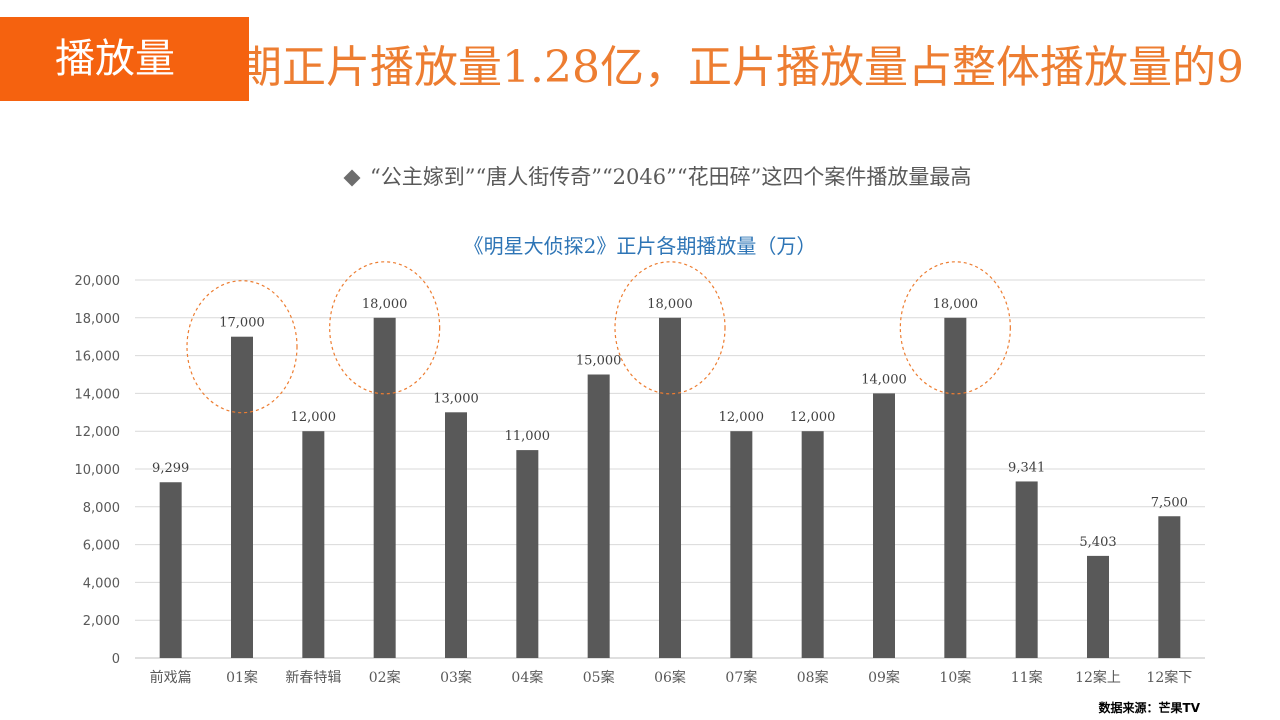 This screenshot has width=1280, height=720. I want to click on x-tick-label: 08案, so click(813, 677).